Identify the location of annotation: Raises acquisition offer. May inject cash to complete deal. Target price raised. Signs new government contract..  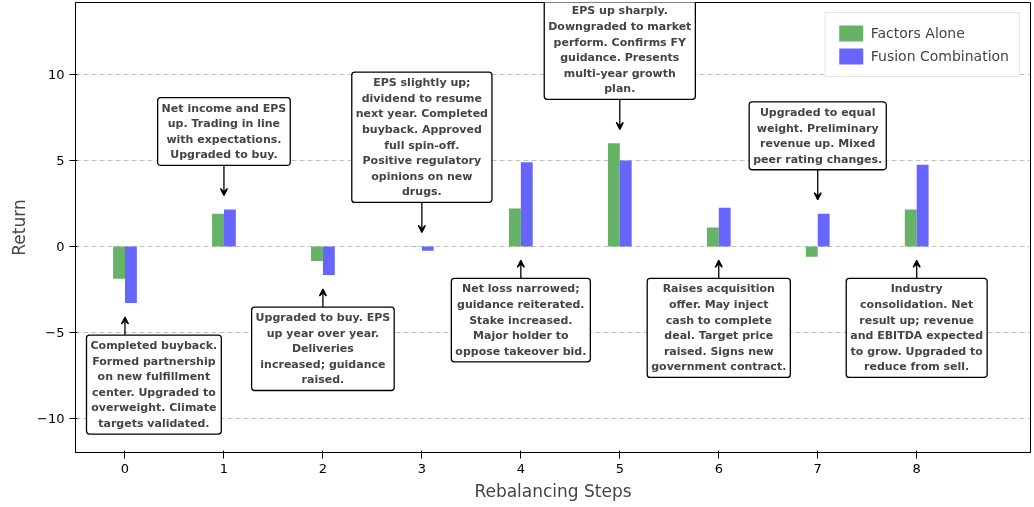
(719, 328).